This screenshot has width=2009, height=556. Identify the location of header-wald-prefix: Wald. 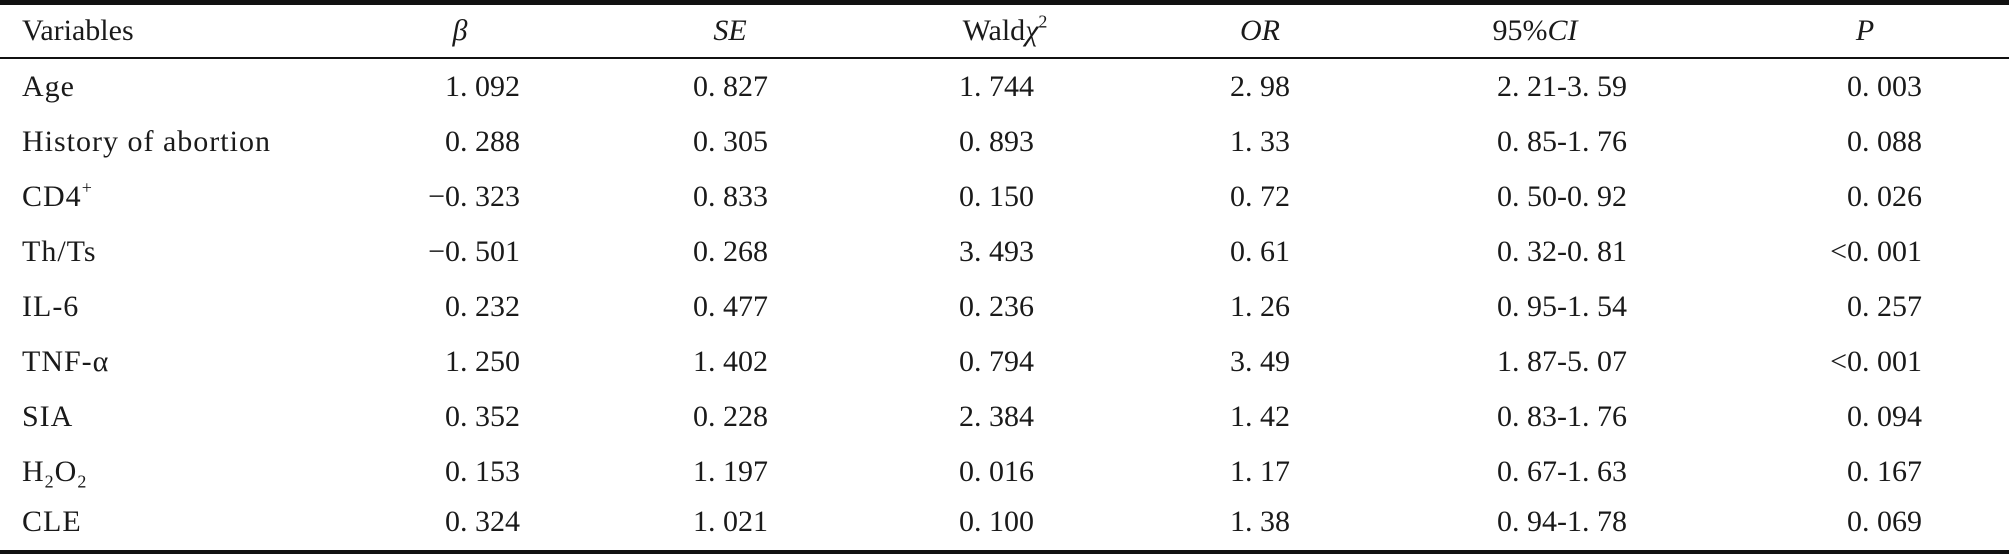
(994, 30).